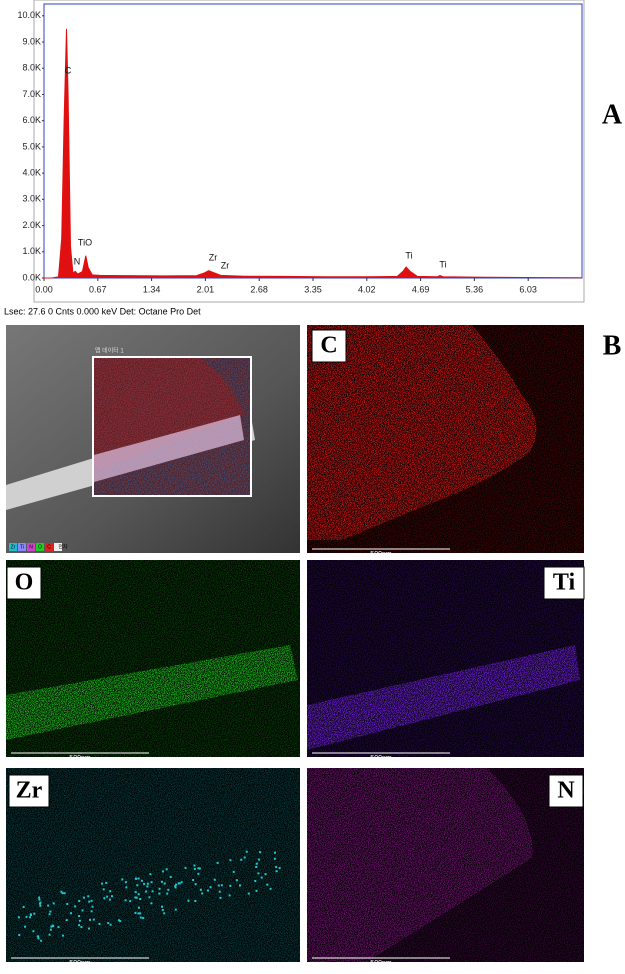 The image size is (625, 974). Describe the element at coordinates (31, 146) in the screenshot. I see `y-tick-label: 5.0K` at that location.